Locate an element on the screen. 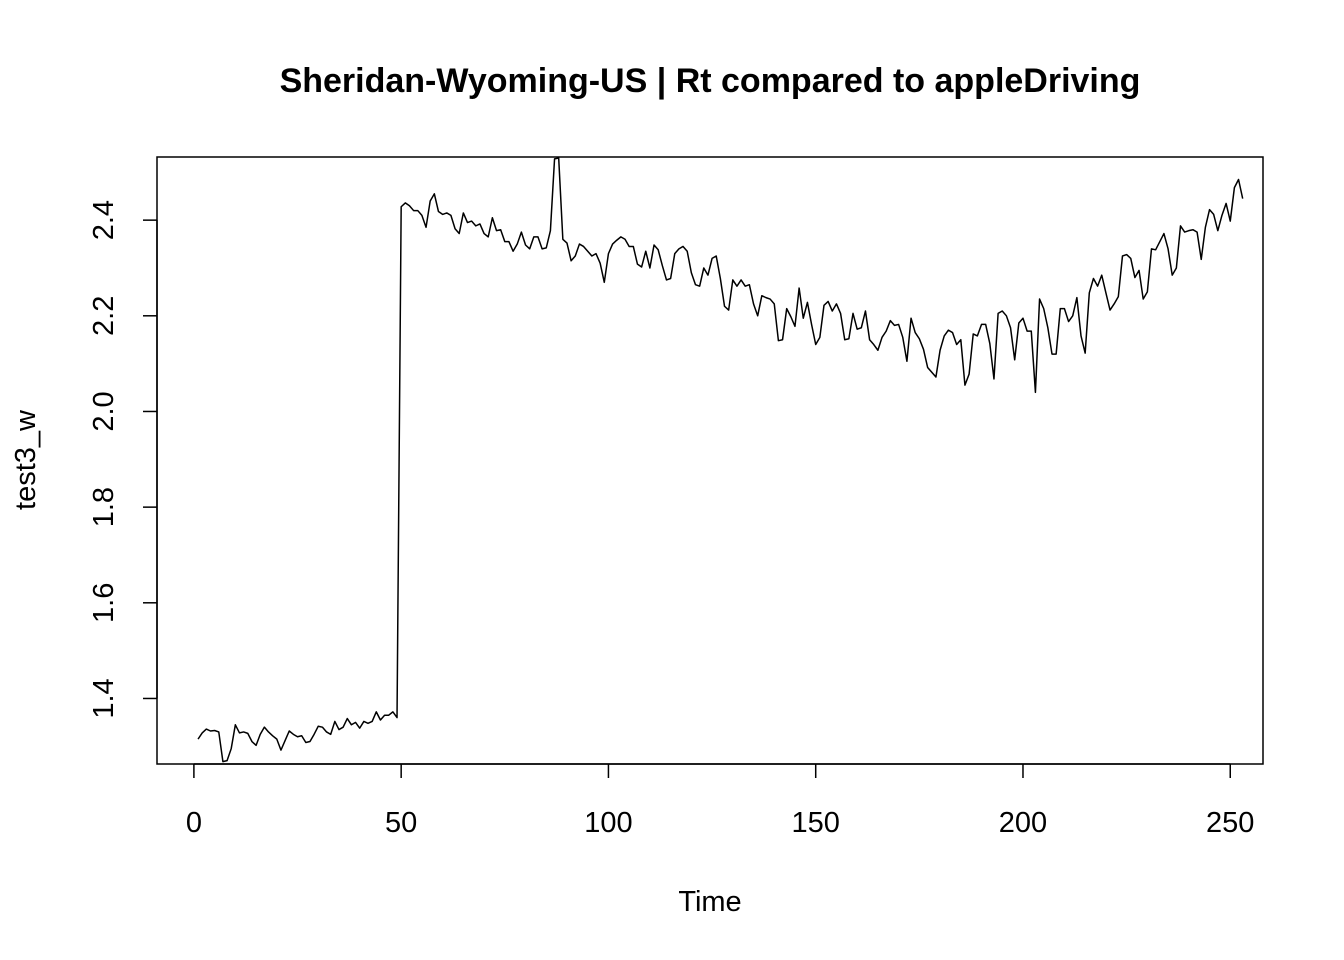 Image resolution: width=1344 pixels, height=960 pixels. y-tick-label: 2.4 is located at coordinates (104, 220).